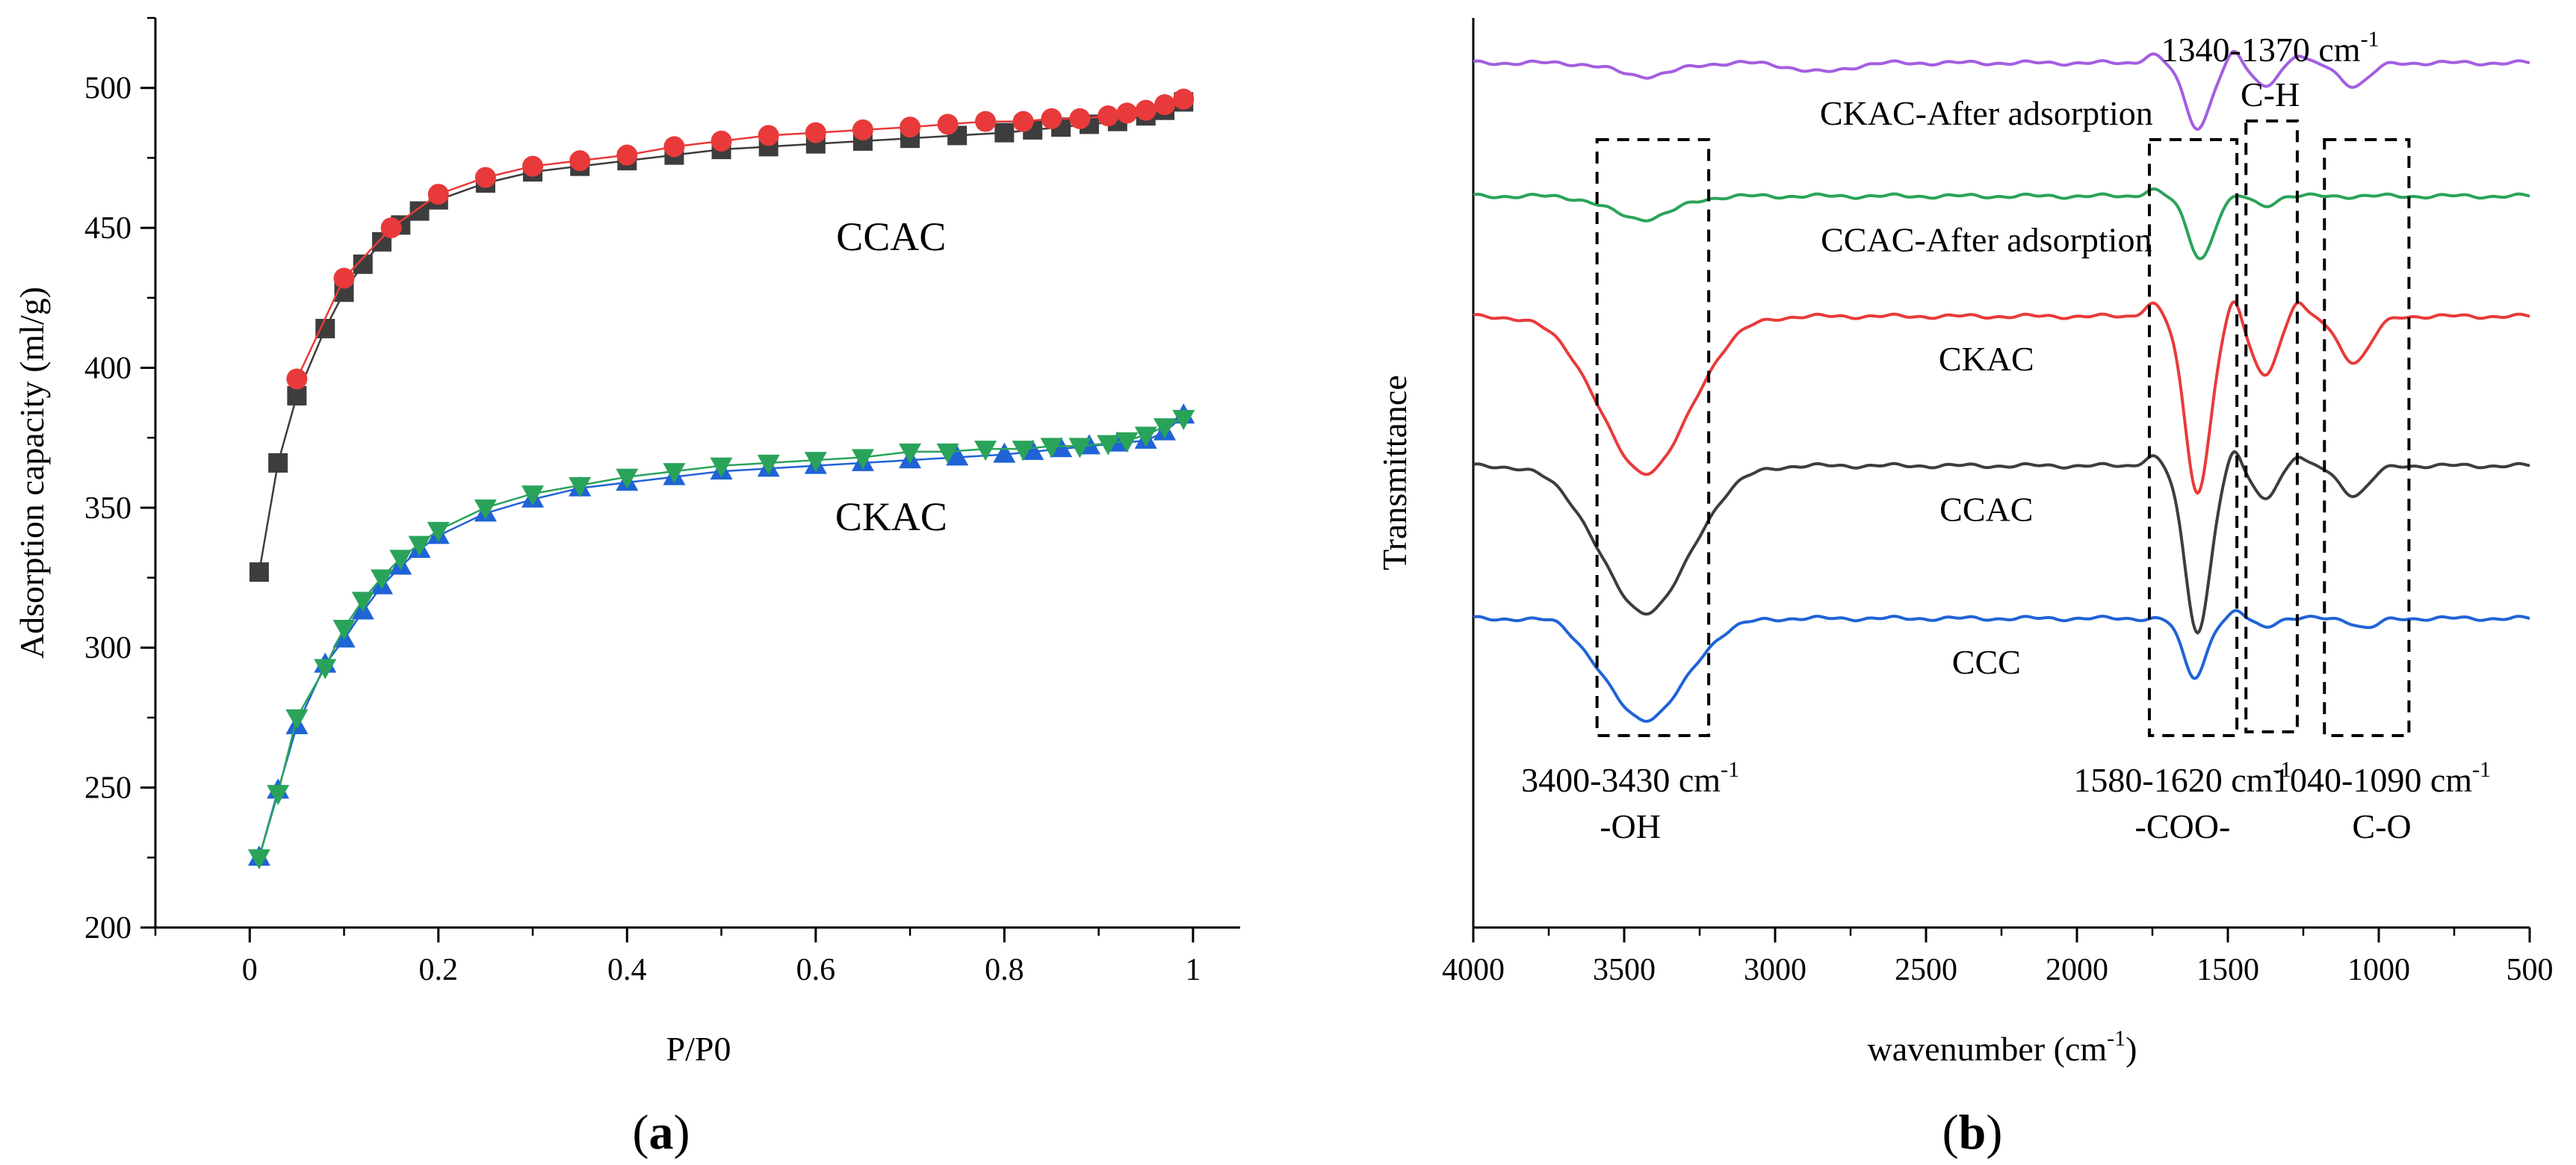 The height and width of the screenshot is (1165, 2576). What do you see at coordinates (1986, 113) in the screenshot?
I see `b-spectrum-label: CKAC-After adsorption` at bounding box center [1986, 113].